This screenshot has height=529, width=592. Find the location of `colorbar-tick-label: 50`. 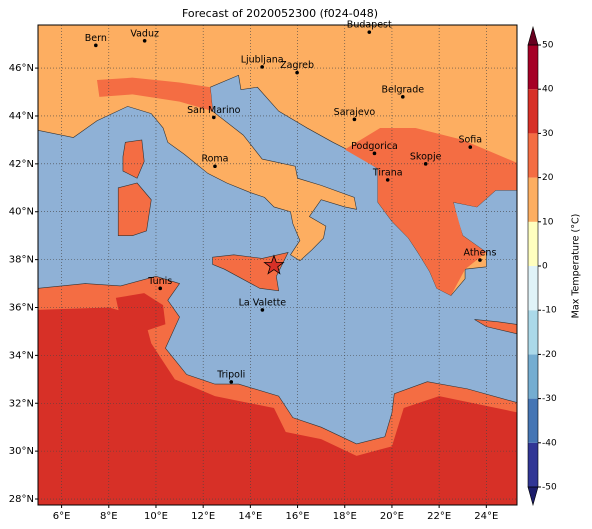

colorbar-tick-label: 50 is located at coordinates (548, 46).